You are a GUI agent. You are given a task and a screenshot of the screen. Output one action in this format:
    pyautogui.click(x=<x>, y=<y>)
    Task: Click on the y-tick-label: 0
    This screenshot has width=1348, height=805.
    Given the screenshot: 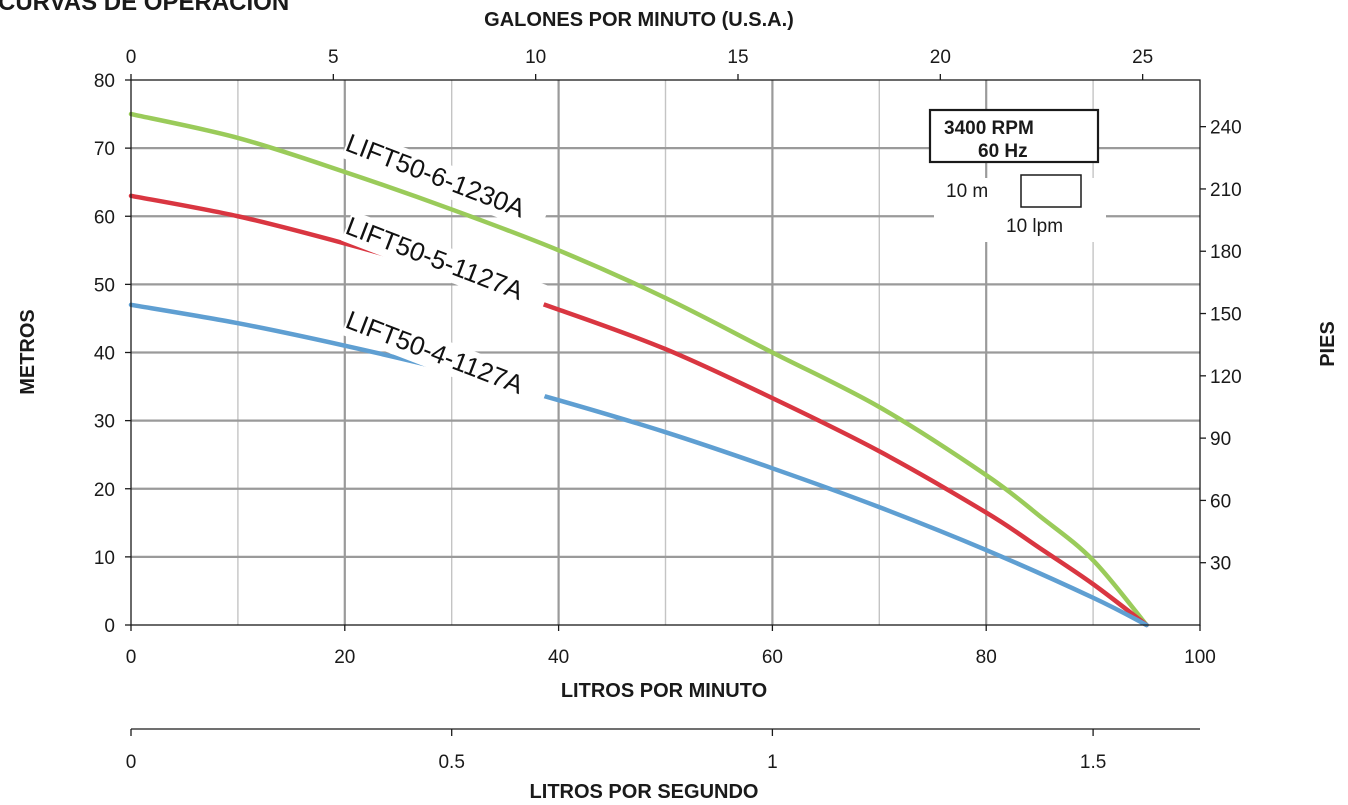 What is the action you would take?
    pyautogui.click(x=109, y=626)
    